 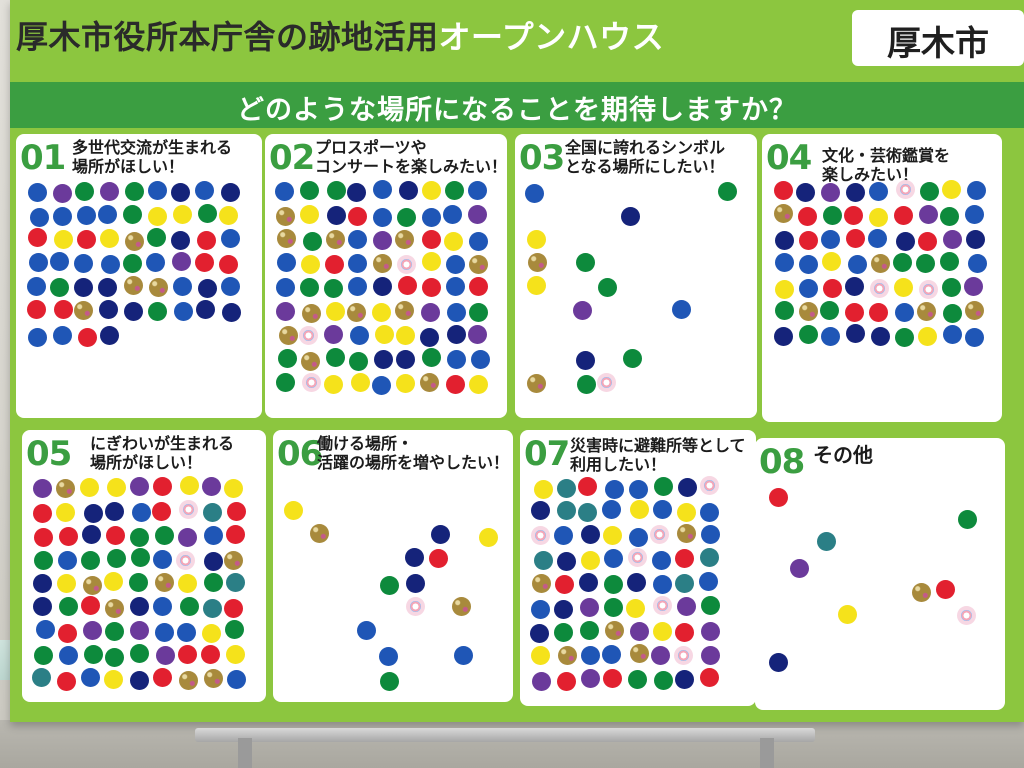 I want to click on panel-03: 03 全国に誇れるシンボル となる場所にしたい！, so click(x=636, y=276).